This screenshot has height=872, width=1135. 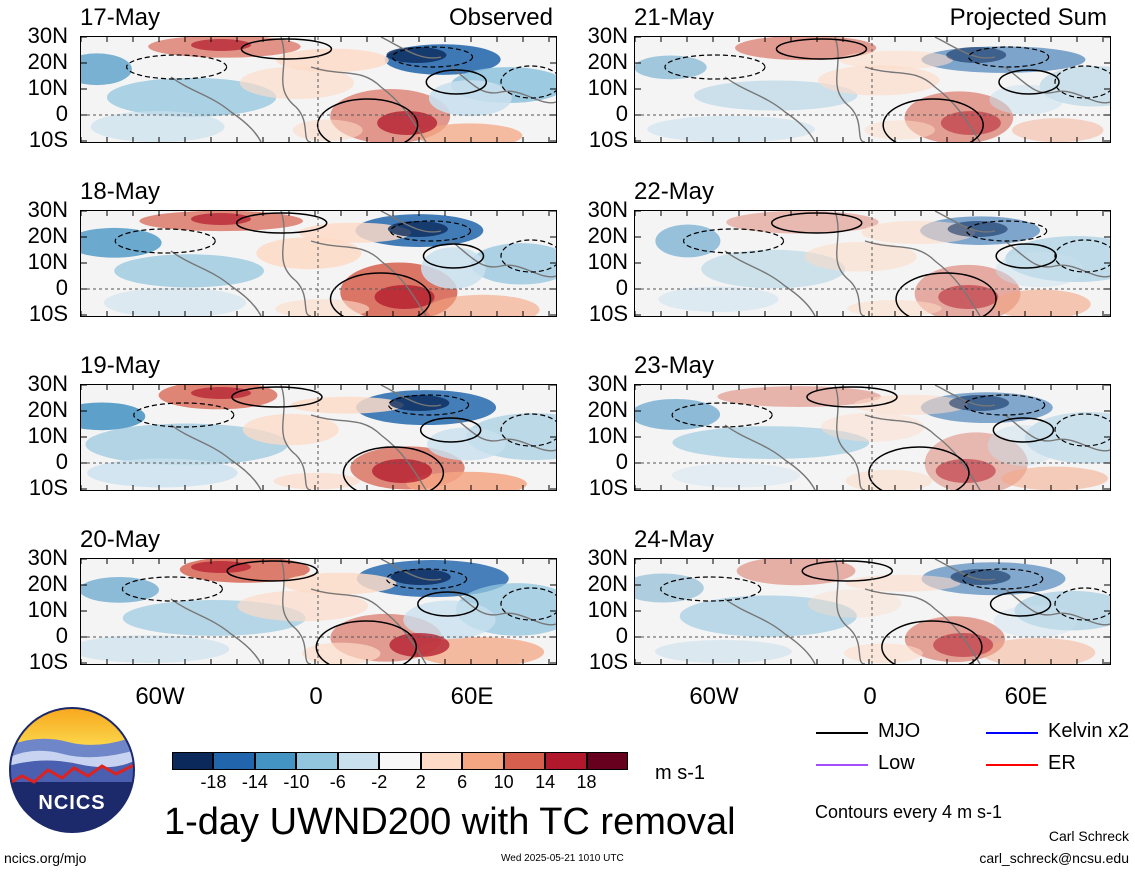 What do you see at coordinates (254, 782) in the screenshot?
I see `colorbar-tick-label: -14` at bounding box center [254, 782].